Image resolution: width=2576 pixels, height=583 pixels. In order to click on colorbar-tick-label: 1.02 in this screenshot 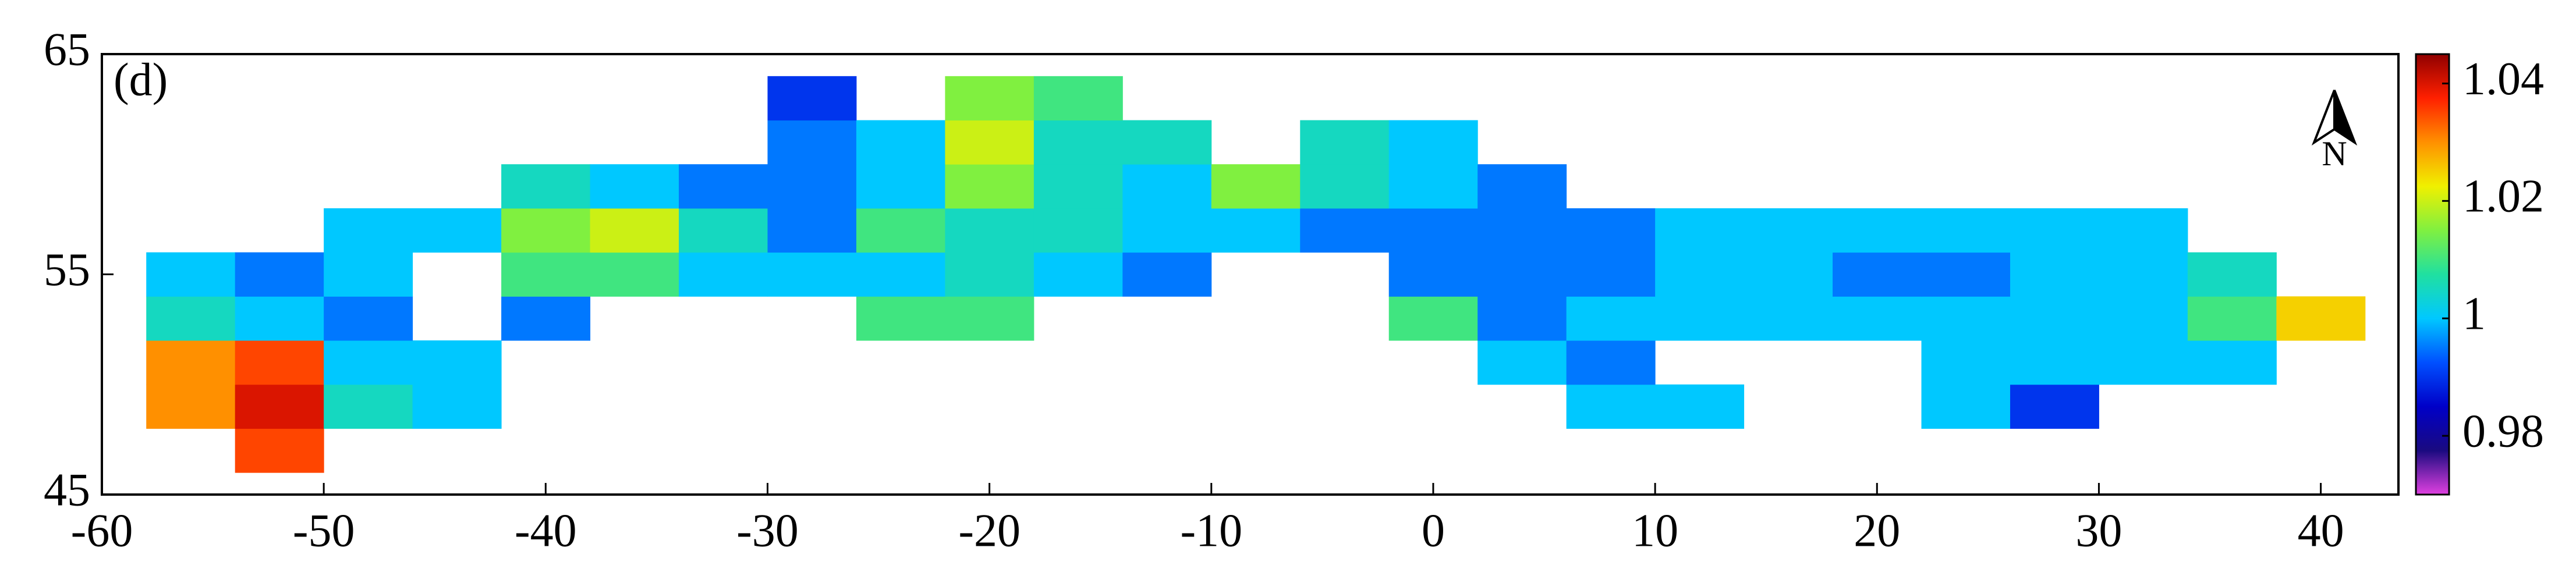, I will do `click(2503, 197)`.